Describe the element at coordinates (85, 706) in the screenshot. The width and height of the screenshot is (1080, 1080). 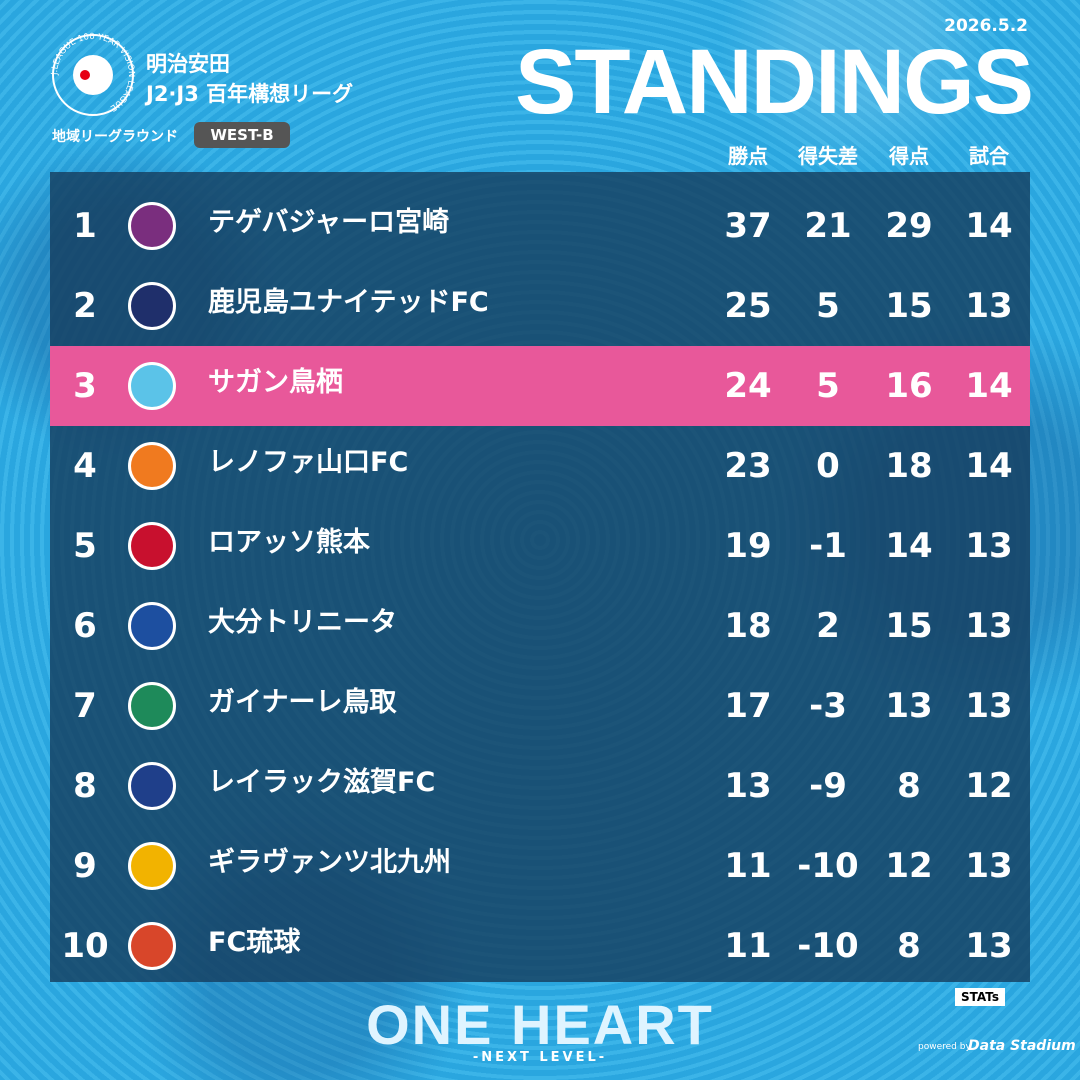
I see `rank: 7` at that location.